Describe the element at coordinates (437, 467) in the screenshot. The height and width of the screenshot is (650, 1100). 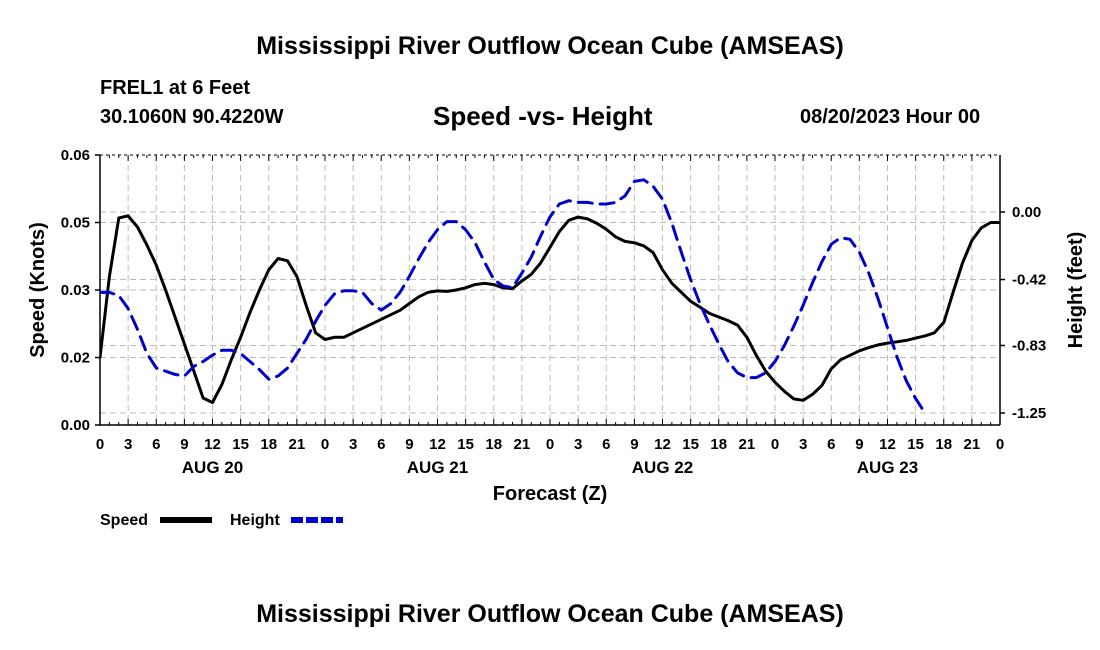
I see `day-label: AUG 21` at that location.